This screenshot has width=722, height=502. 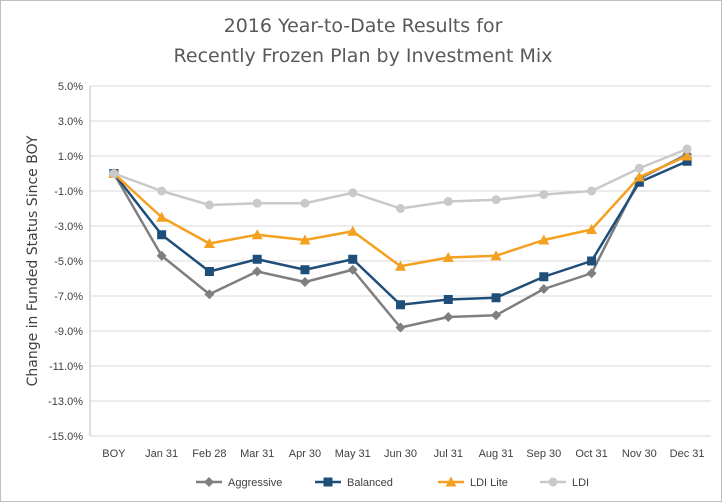 What do you see at coordinates (161, 454) in the screenshot?
I see `x-tick-label-1: Jan 31` at bounding box center [161, 454].